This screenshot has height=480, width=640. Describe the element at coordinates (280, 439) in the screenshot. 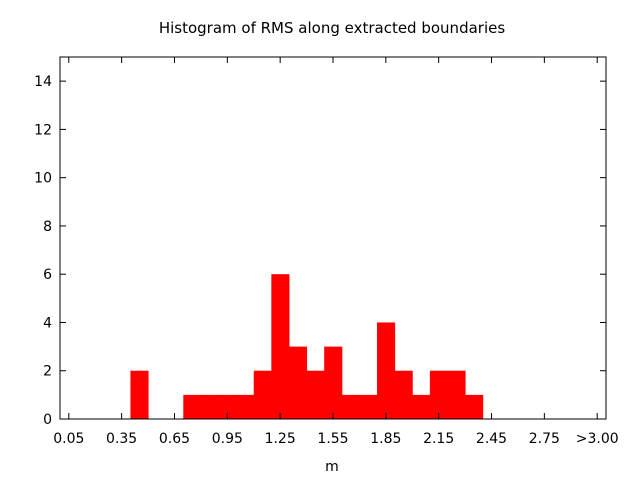

I see `x-tick-label: 1.25` at that location.